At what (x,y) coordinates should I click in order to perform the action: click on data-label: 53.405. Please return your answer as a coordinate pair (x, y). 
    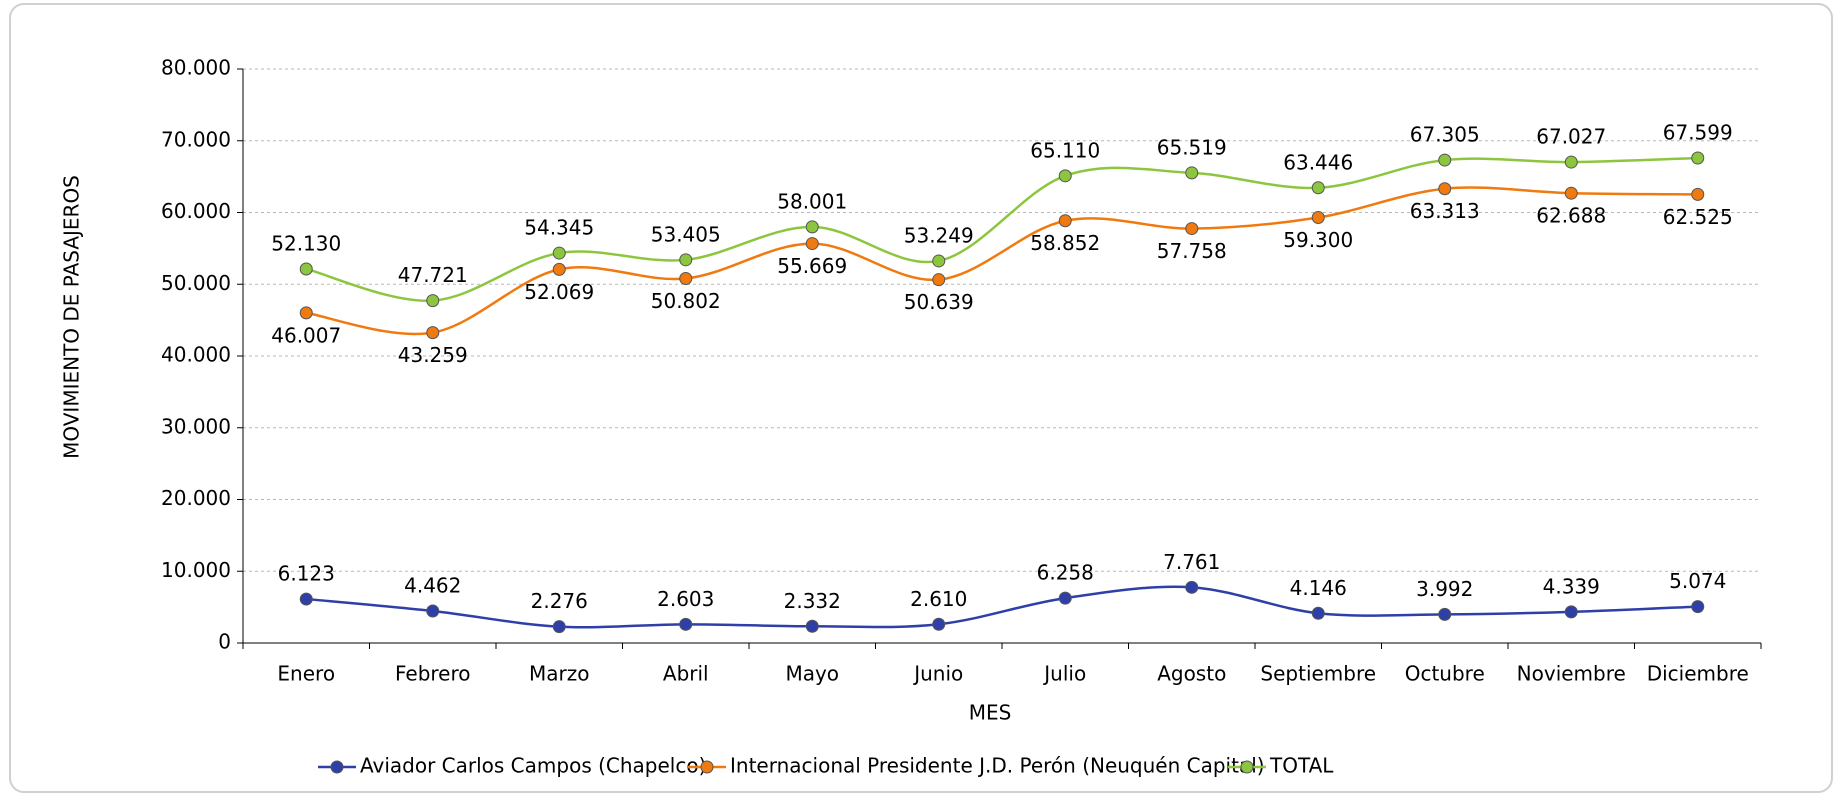
    Looking at the image, I should click on (686, 234).